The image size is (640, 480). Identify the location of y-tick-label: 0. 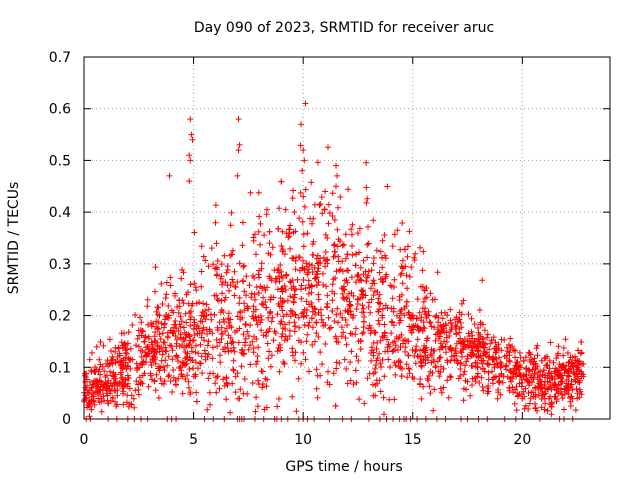
(66, 420).